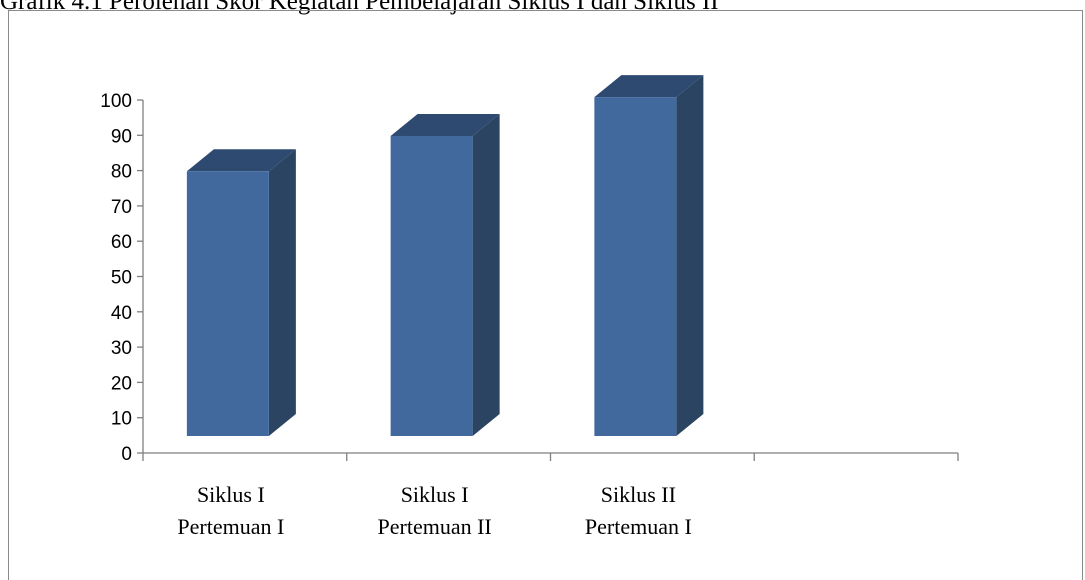 The height and width of the screenshot is (580, 1085). I want to click on y-tick-label: 60, so click(121, 242).